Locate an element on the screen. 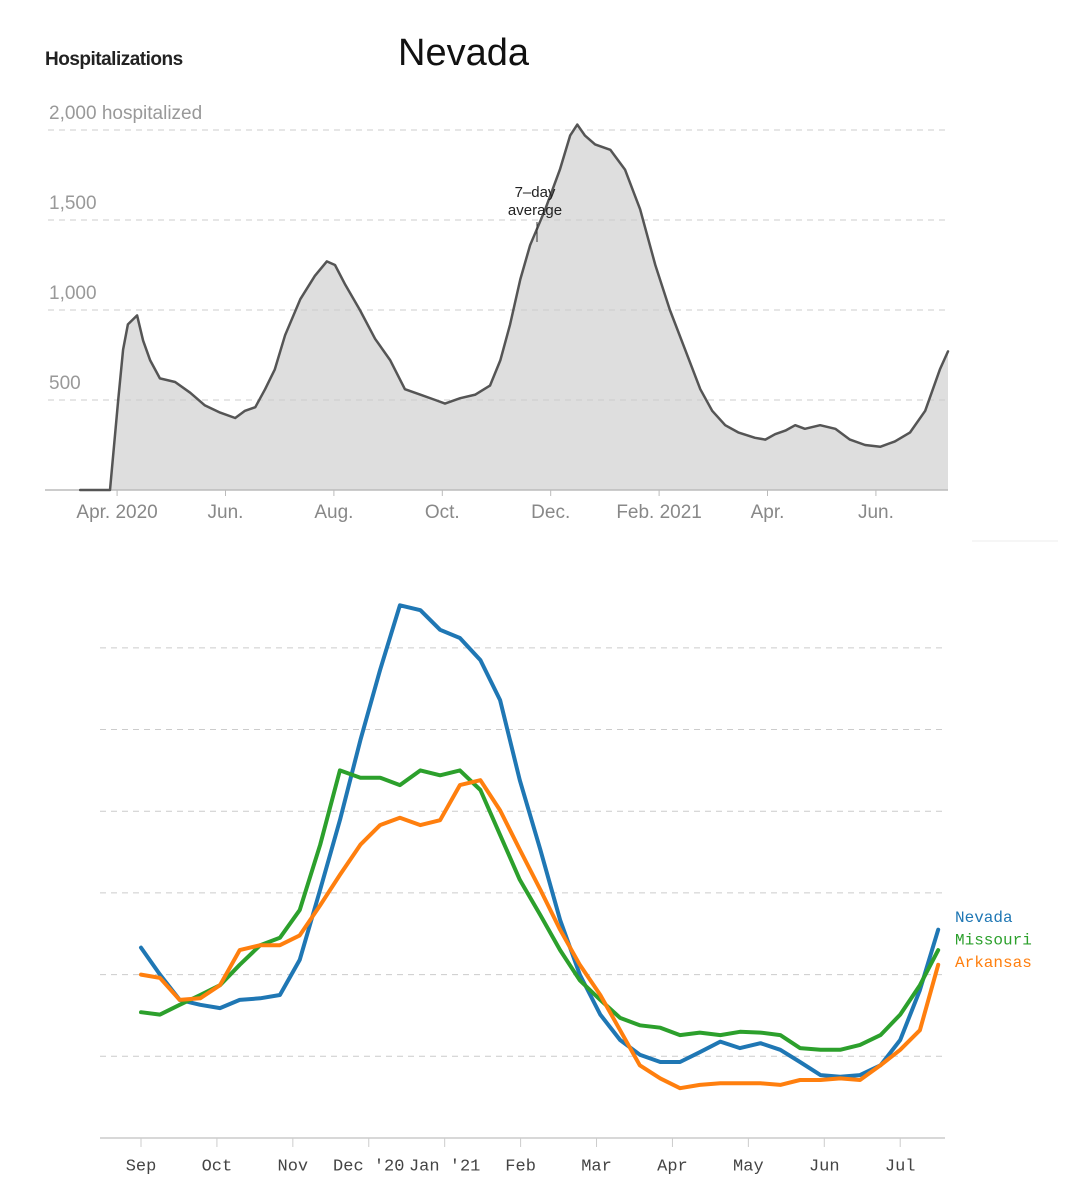  annotation: 7–day average is located at coordinates (535, 201).